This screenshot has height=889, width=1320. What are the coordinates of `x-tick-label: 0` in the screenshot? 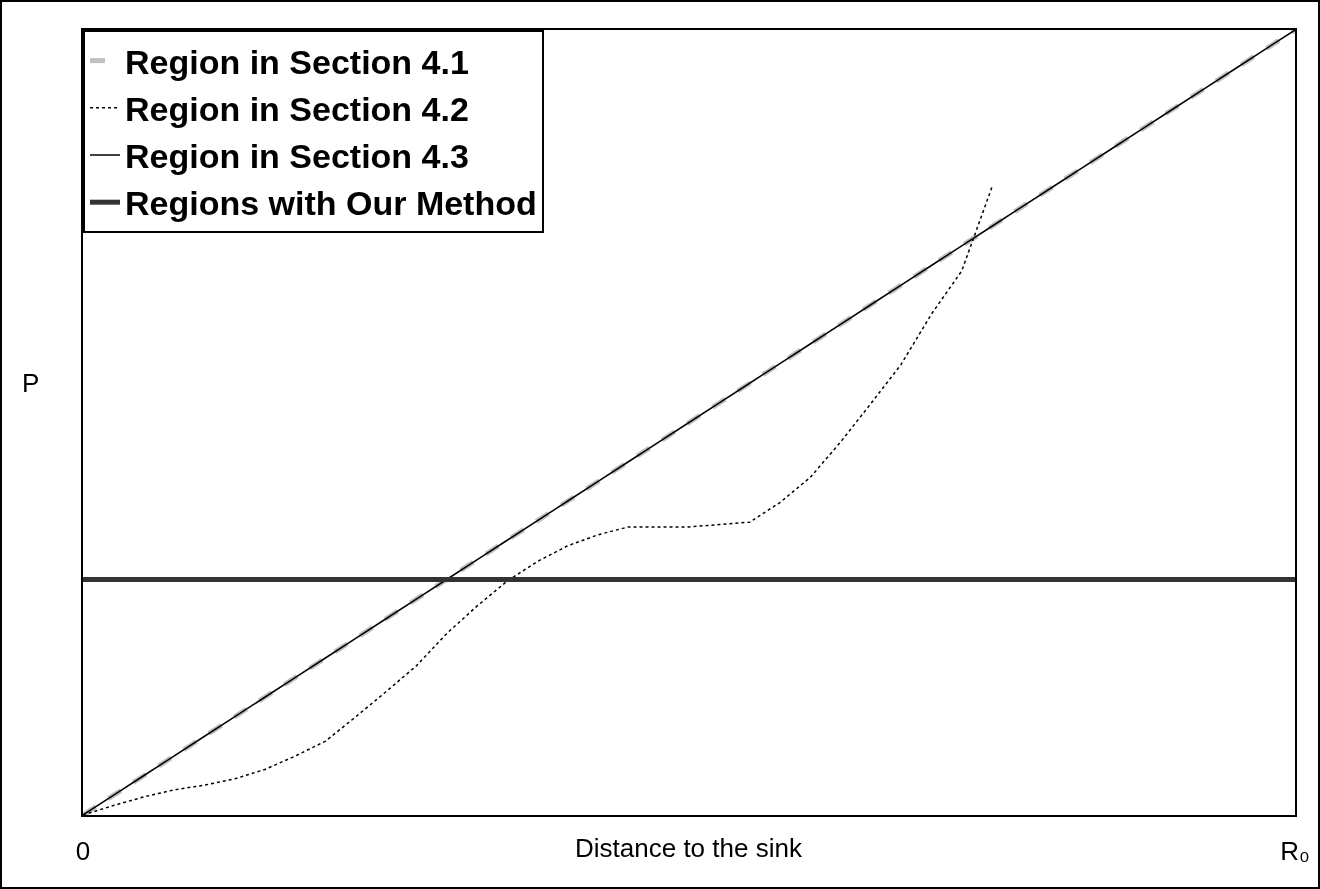 It's located at (83, 851).